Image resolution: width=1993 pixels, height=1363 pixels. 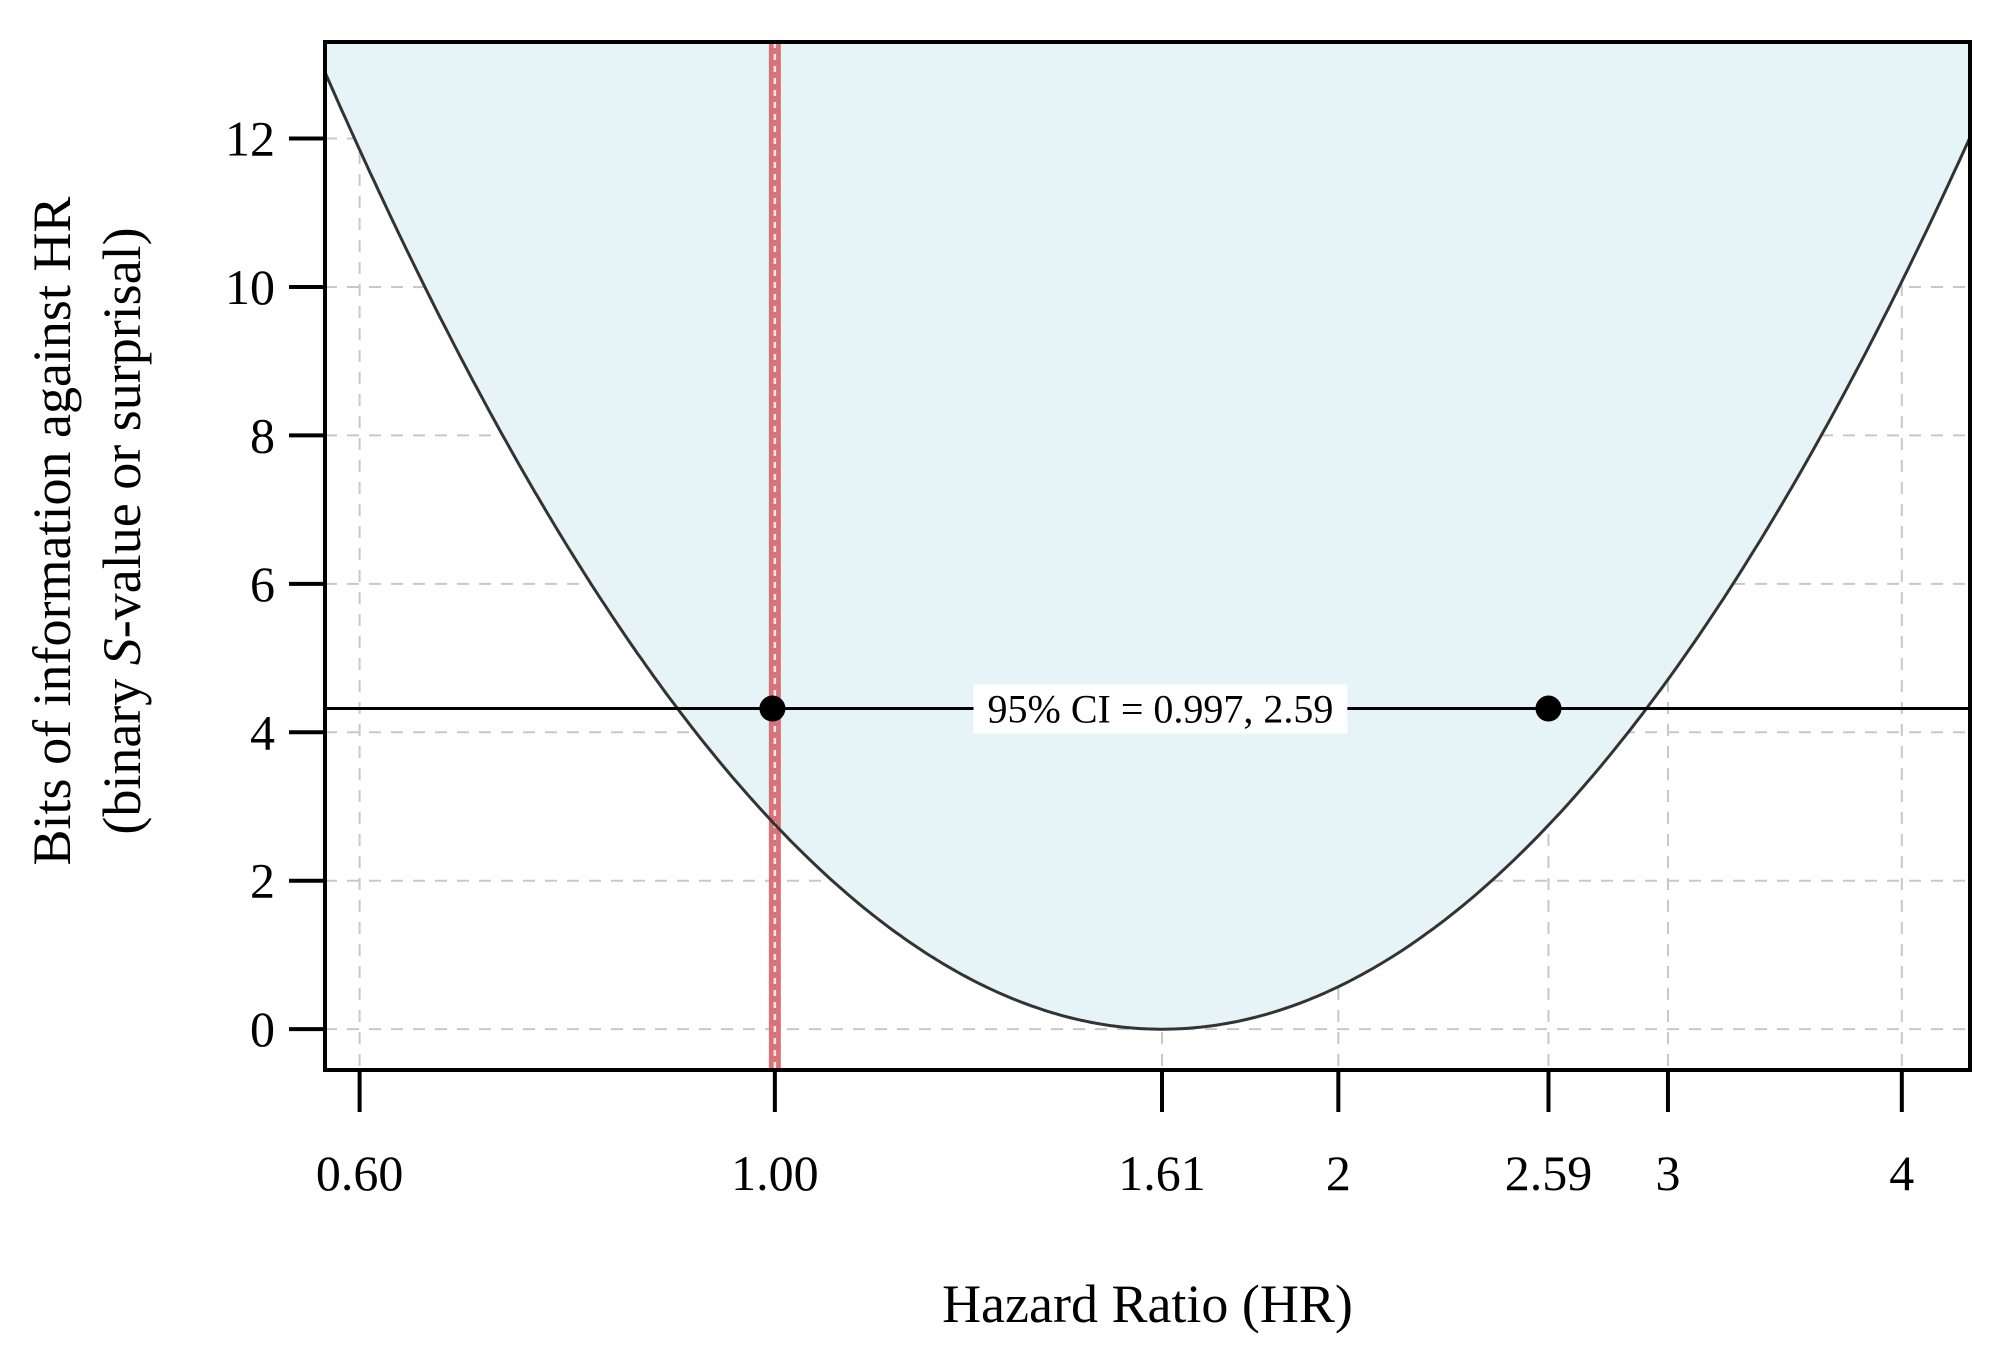 I want to click on y-axis-title-line-2-italic: S, so click(x=122, y=651).